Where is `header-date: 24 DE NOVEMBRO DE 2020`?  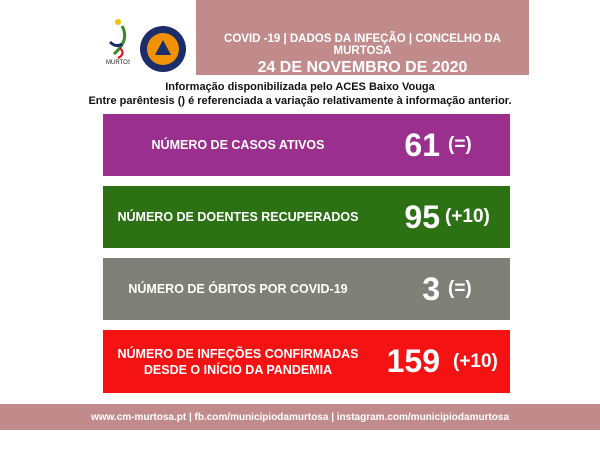 header-date: 24 DE NOVEMBRO DE 2020 is located at coordinates (362, 67).